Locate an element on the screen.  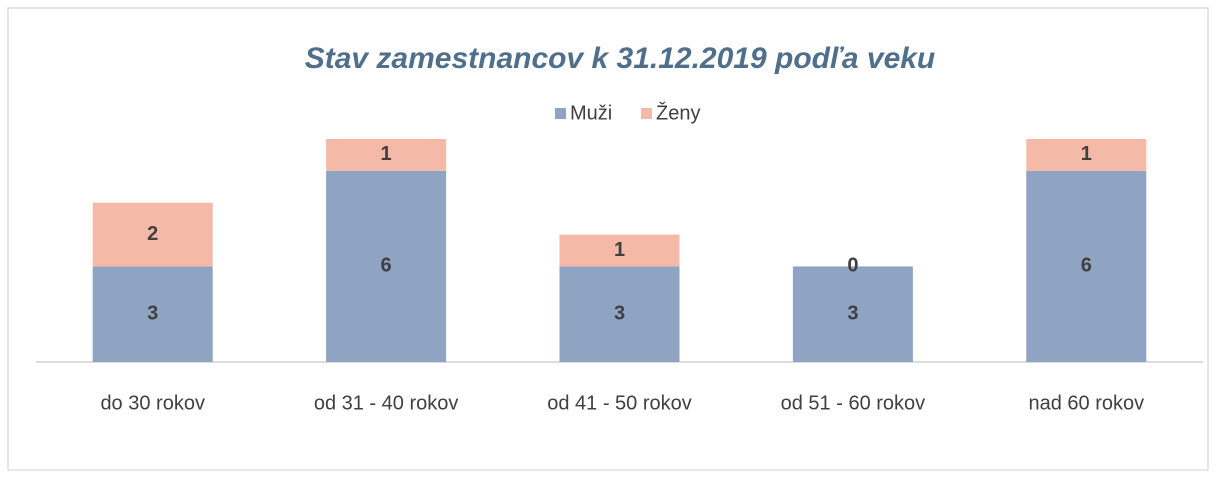
x-tick-label: nad 60 rokov is located at coordinates (1086, 403).